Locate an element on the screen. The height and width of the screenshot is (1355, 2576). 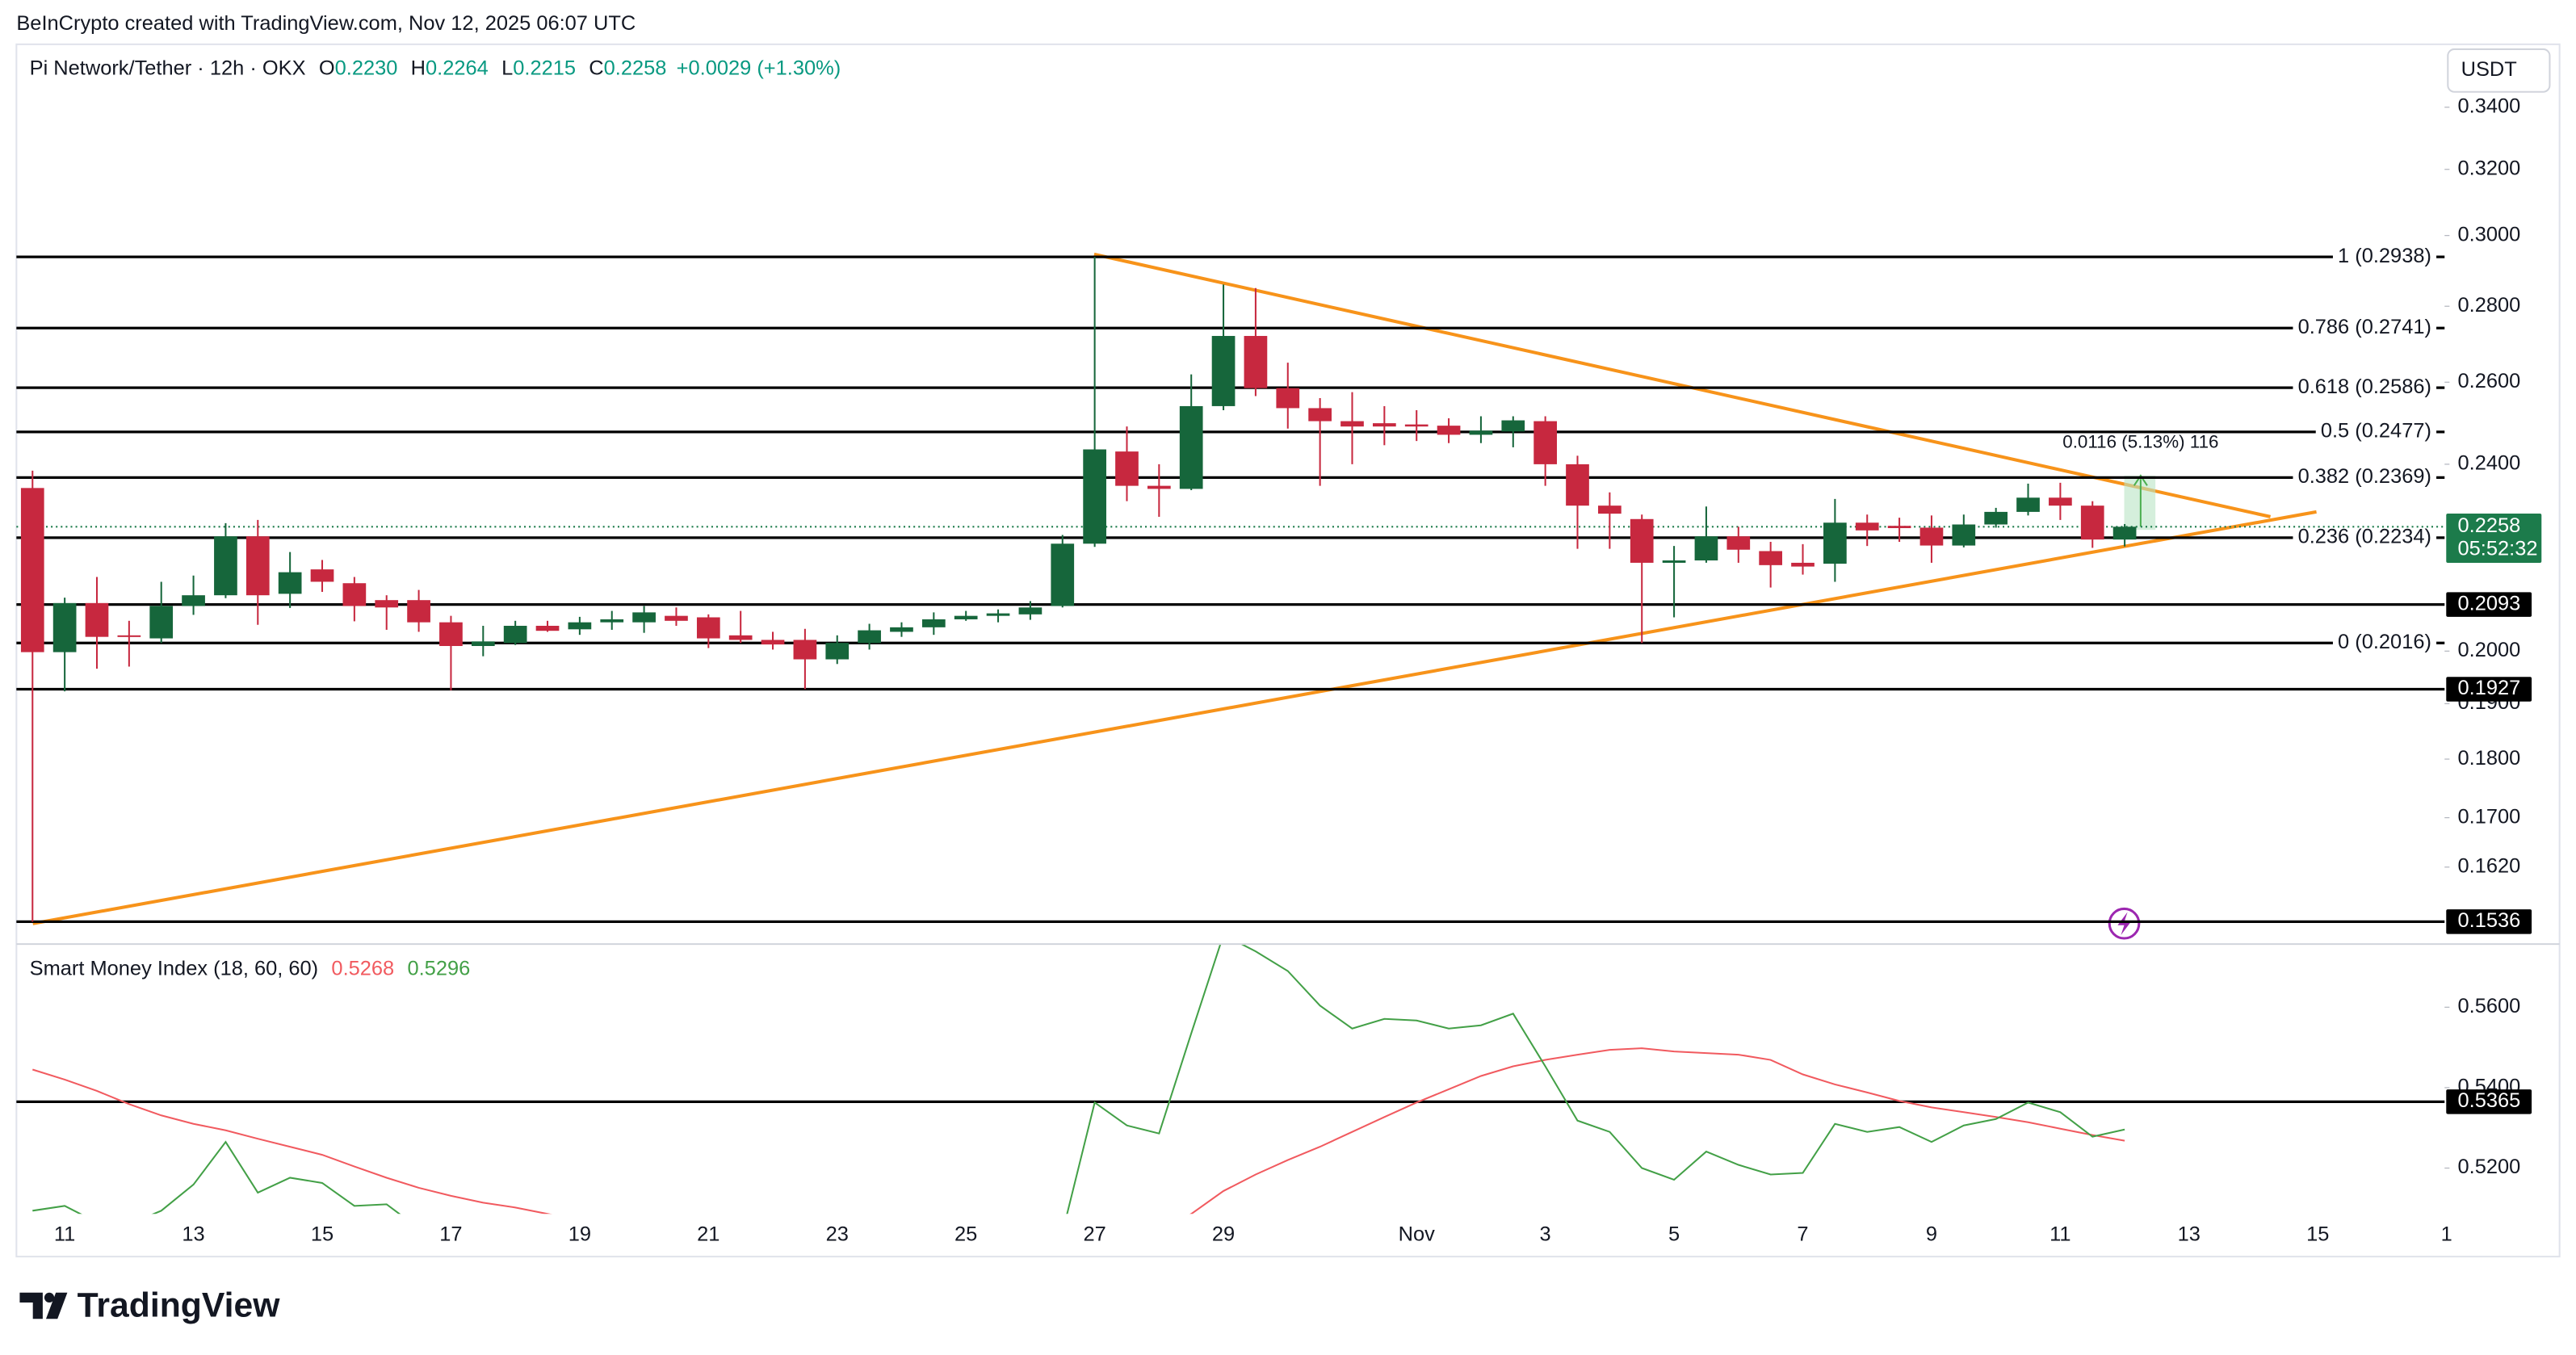
price-line-label-text: 0.1927 is located at coordinates (2489, 688).